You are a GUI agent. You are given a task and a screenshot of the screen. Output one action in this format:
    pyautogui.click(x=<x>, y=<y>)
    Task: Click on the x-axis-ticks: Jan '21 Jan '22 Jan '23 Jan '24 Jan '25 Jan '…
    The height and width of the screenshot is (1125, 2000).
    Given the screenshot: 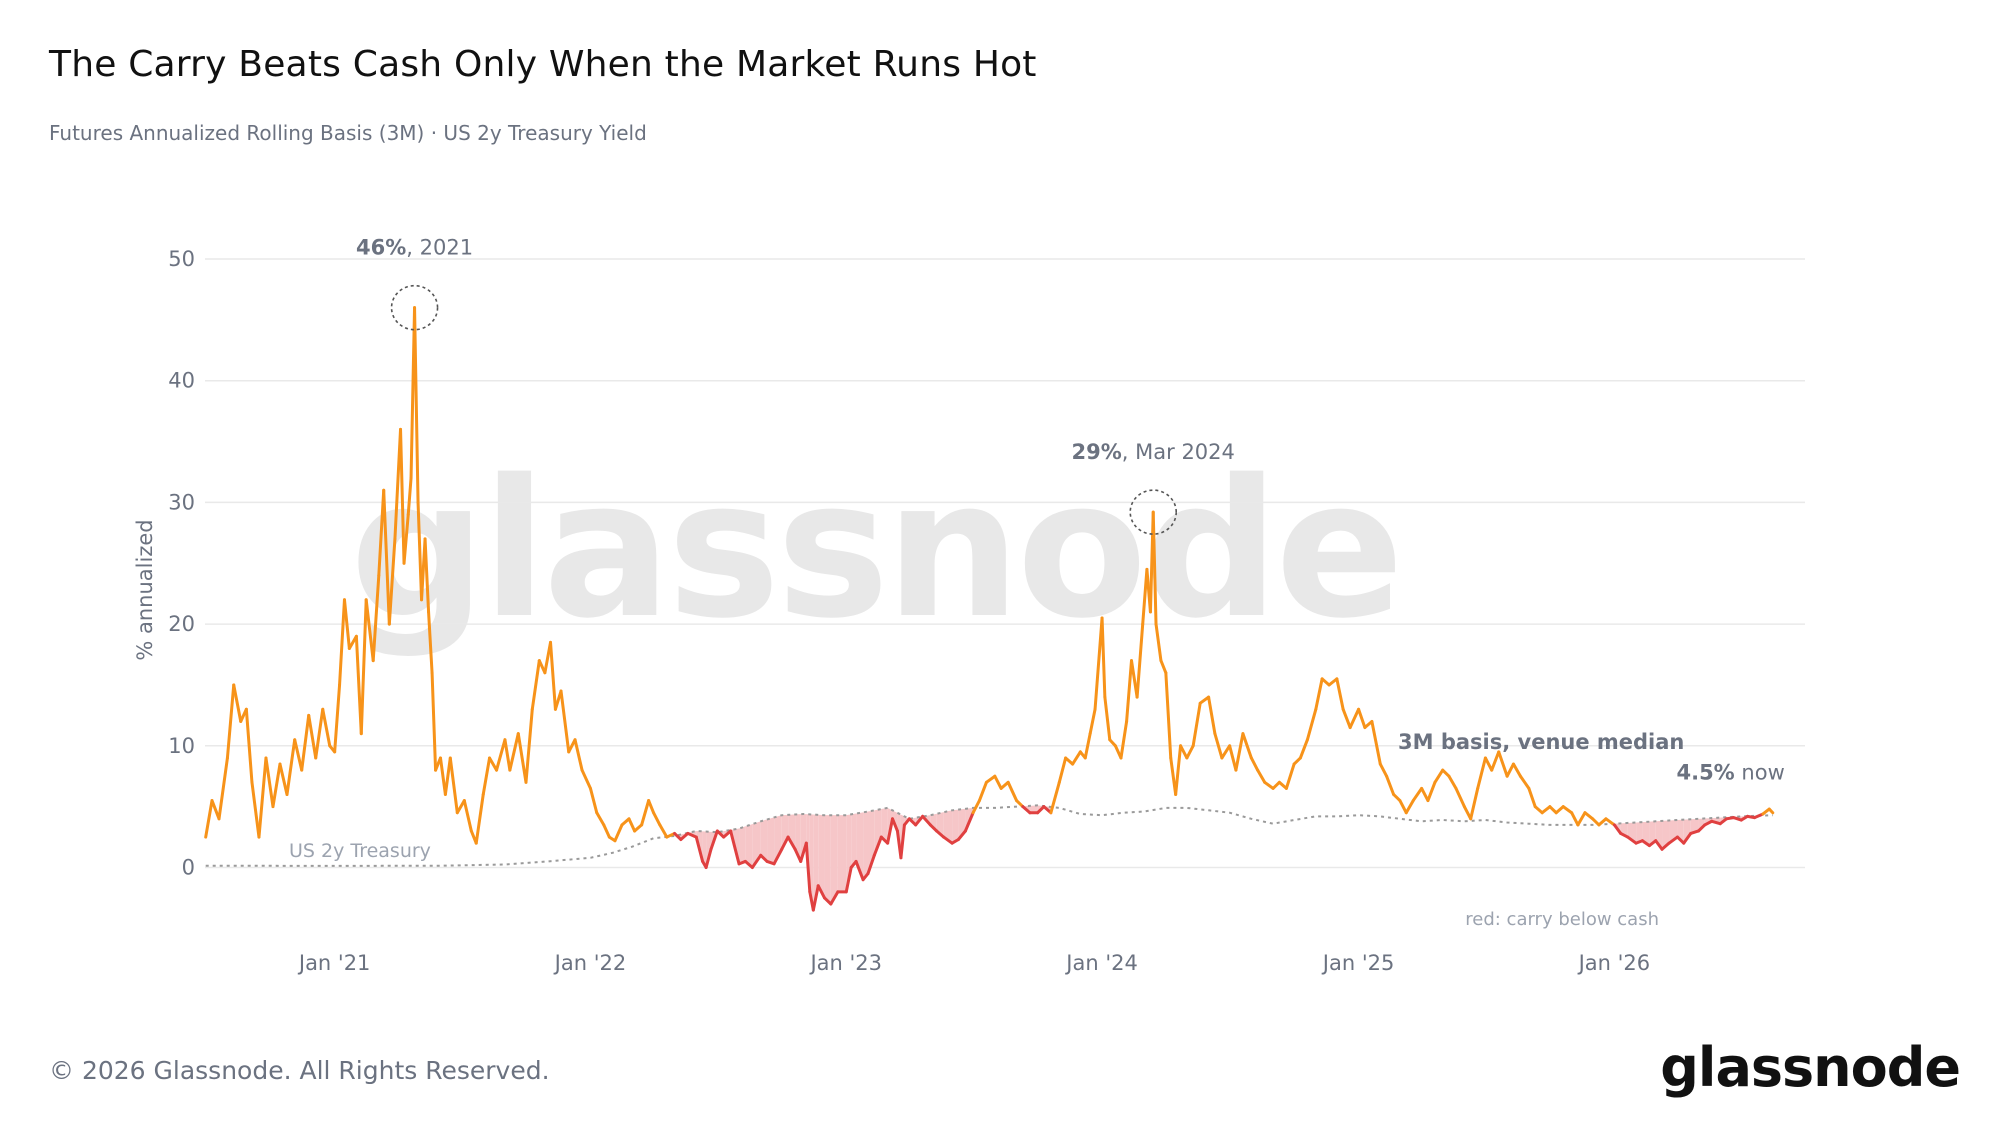 What is the action you would take?
    pyautogui.click(x=973, y=963)
    